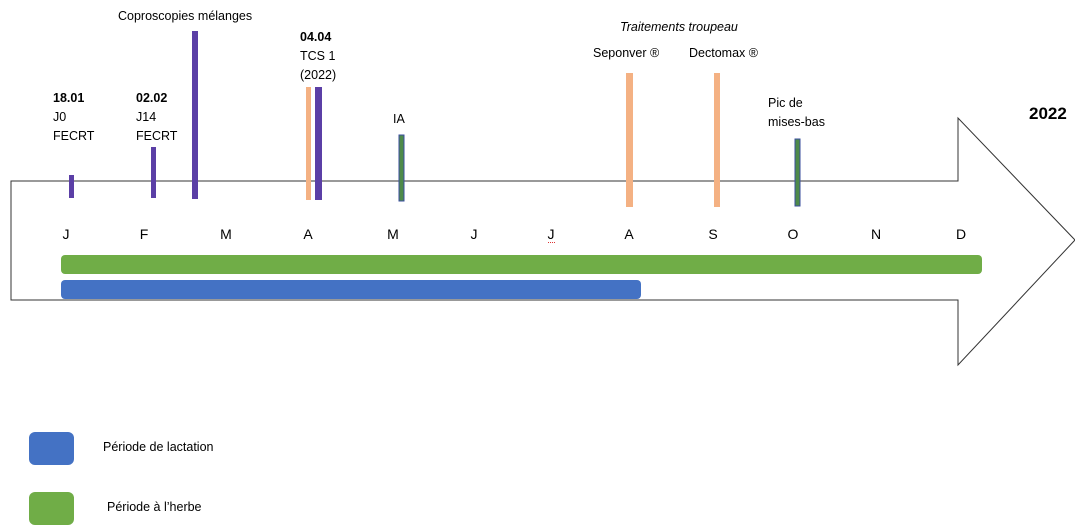  Describe the element at coordinates (796, 122) in the screenshot. I see `pic-label: mises-bas` at that location.